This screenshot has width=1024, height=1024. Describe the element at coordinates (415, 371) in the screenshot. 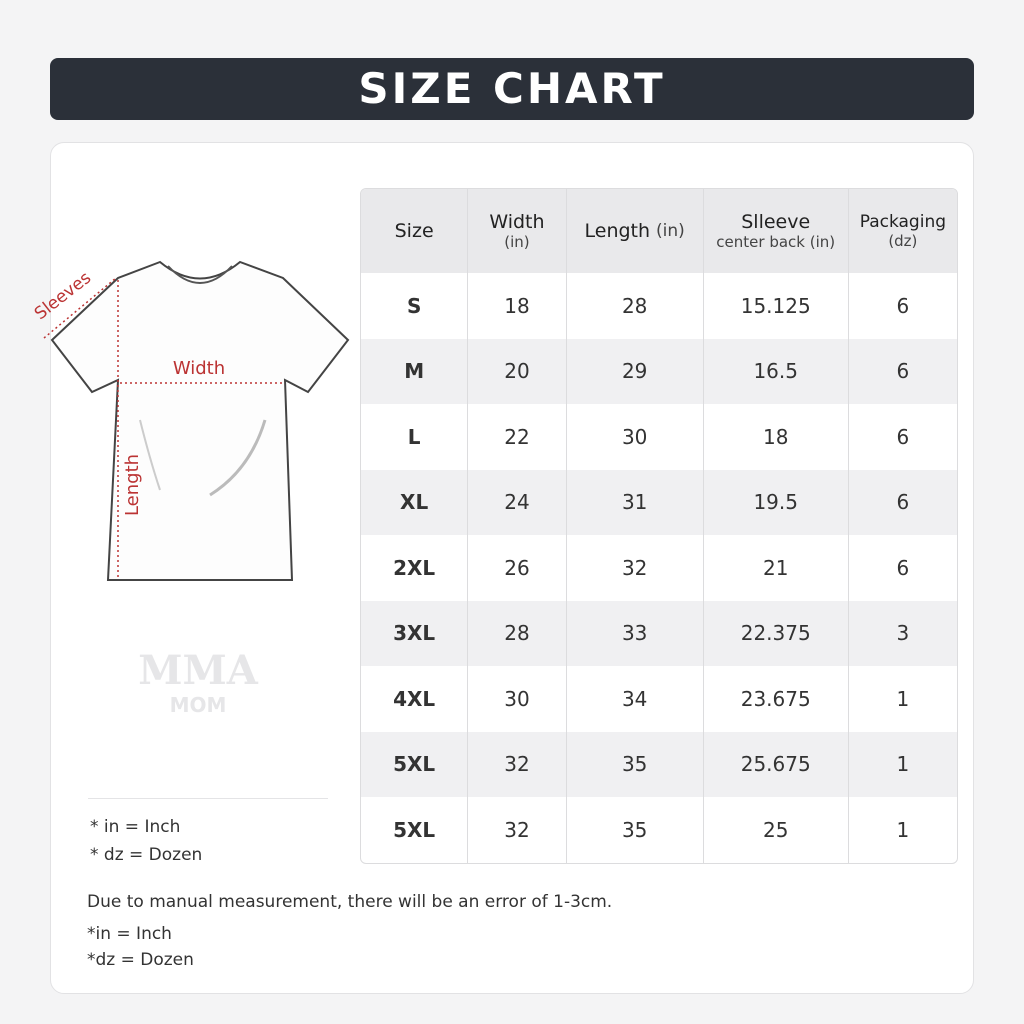

I see `size-cell: M` at that location.